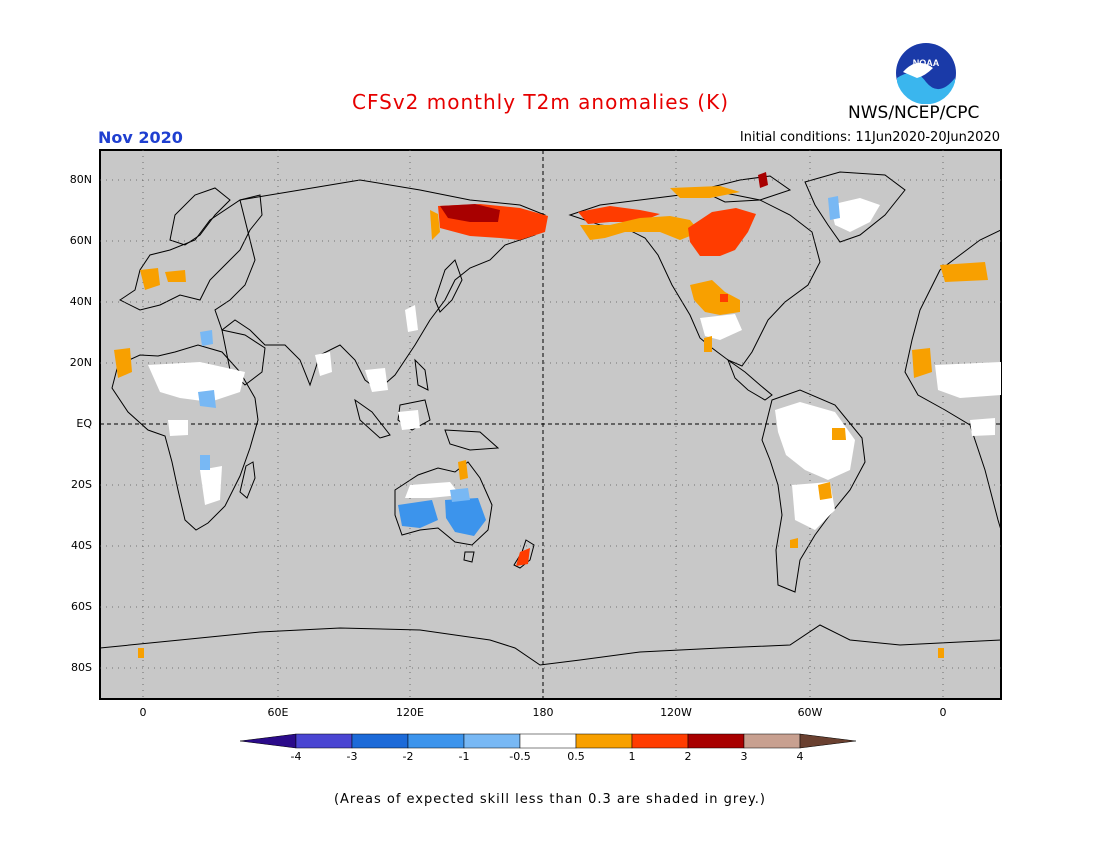  What do you see at coordinates (550, 645) in the screenshot?
I see `antarctica-outline` at bounding box center [550, 645].